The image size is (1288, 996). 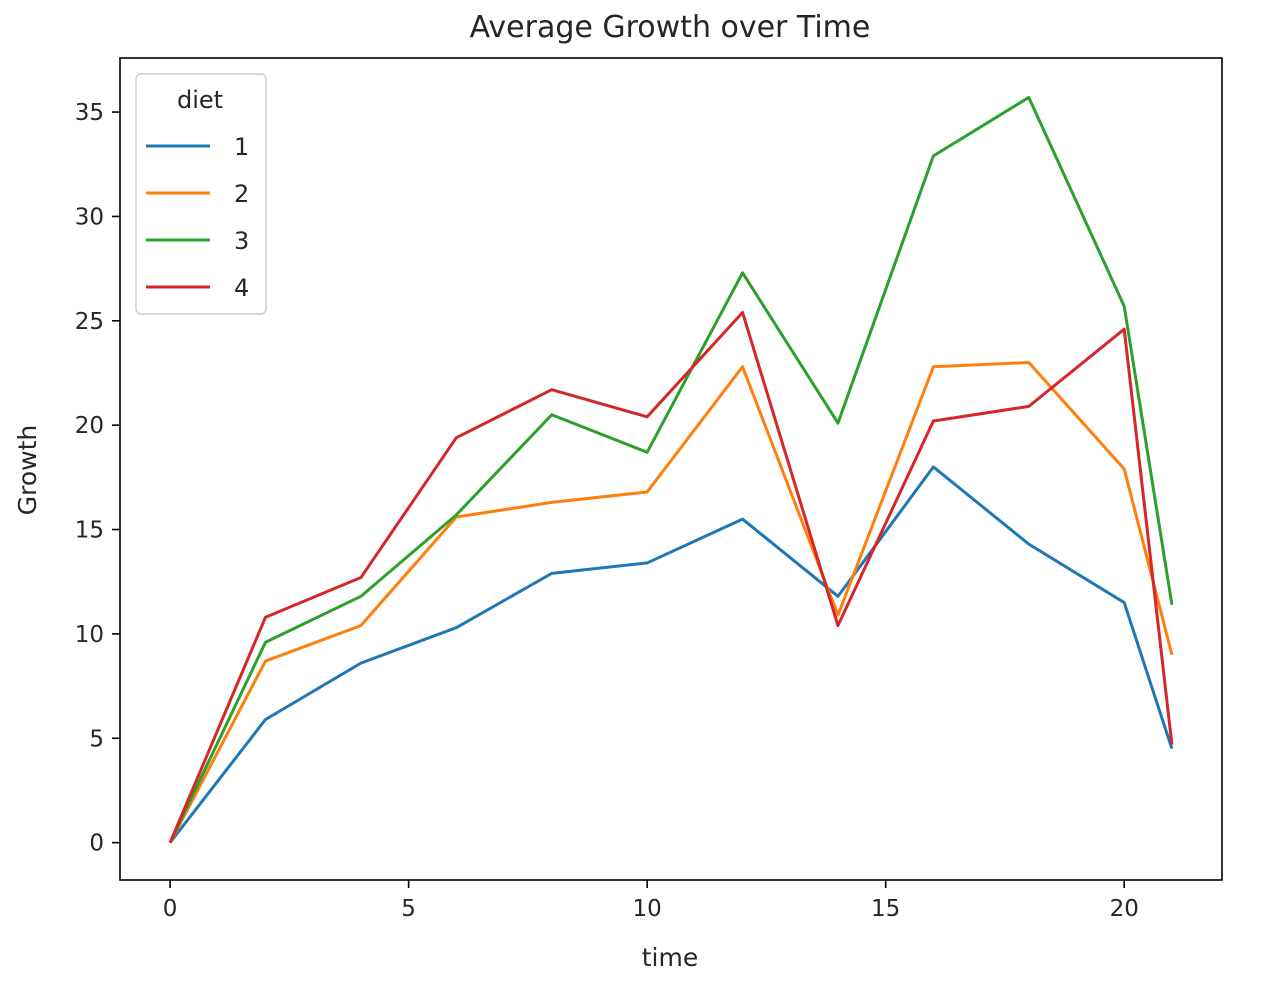 What do you see at coordinates (200, 100) in the screenshot?
I see `legend-title: diet` at bounding box center [200, 100].